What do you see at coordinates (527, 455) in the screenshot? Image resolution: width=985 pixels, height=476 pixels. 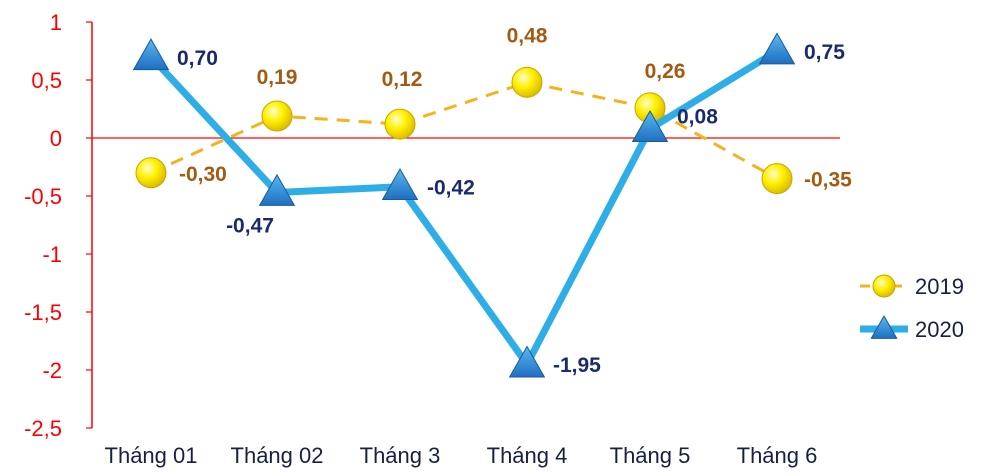 I see `x-tick-label: Tháng 4` at bounding box center [527, 455].